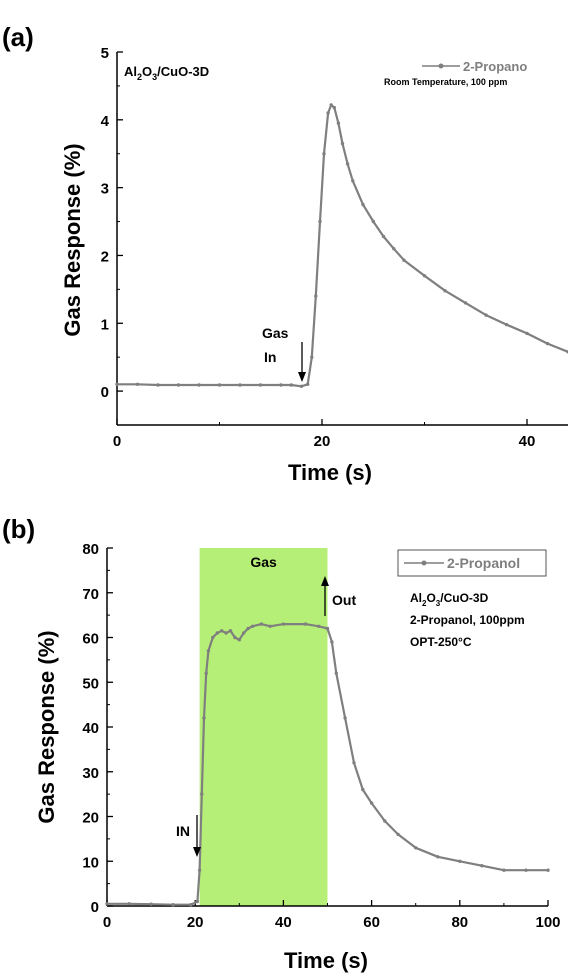  Describe the element at coordinates (72, 239) in the screenshot. I see `chart-a-y-axis-label: Gas Response (%)` at that location.